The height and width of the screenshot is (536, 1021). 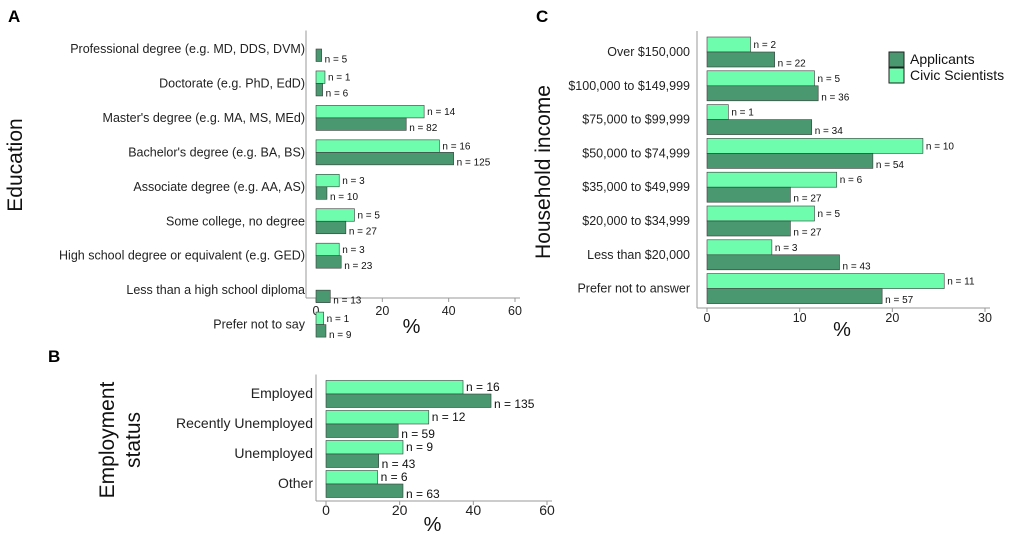 I want to click on data-label-applicants: n = 6, so click(x=337, y=94).